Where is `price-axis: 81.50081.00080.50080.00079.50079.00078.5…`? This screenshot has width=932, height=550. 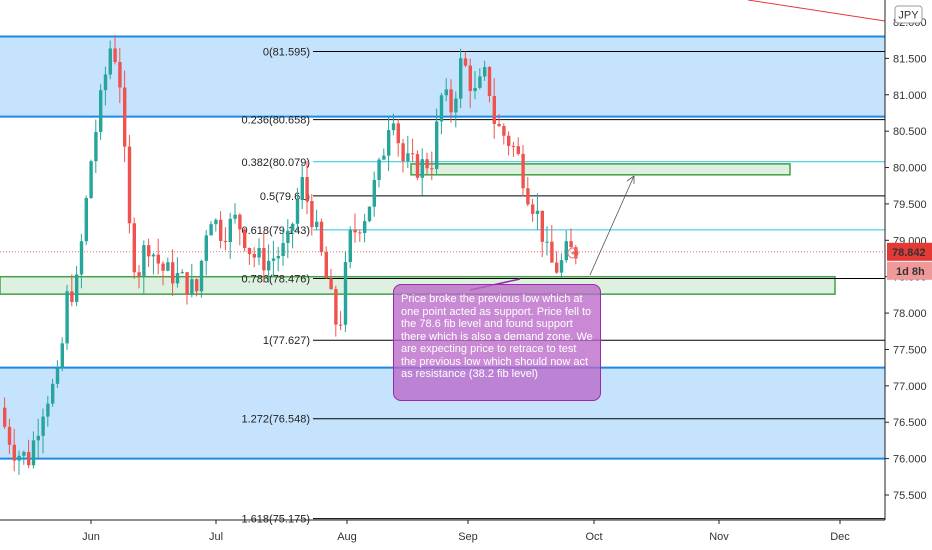
price-axis: 81.50081.00080.50080.00079.50079.00078.5… is located at coordinates (908, 275).